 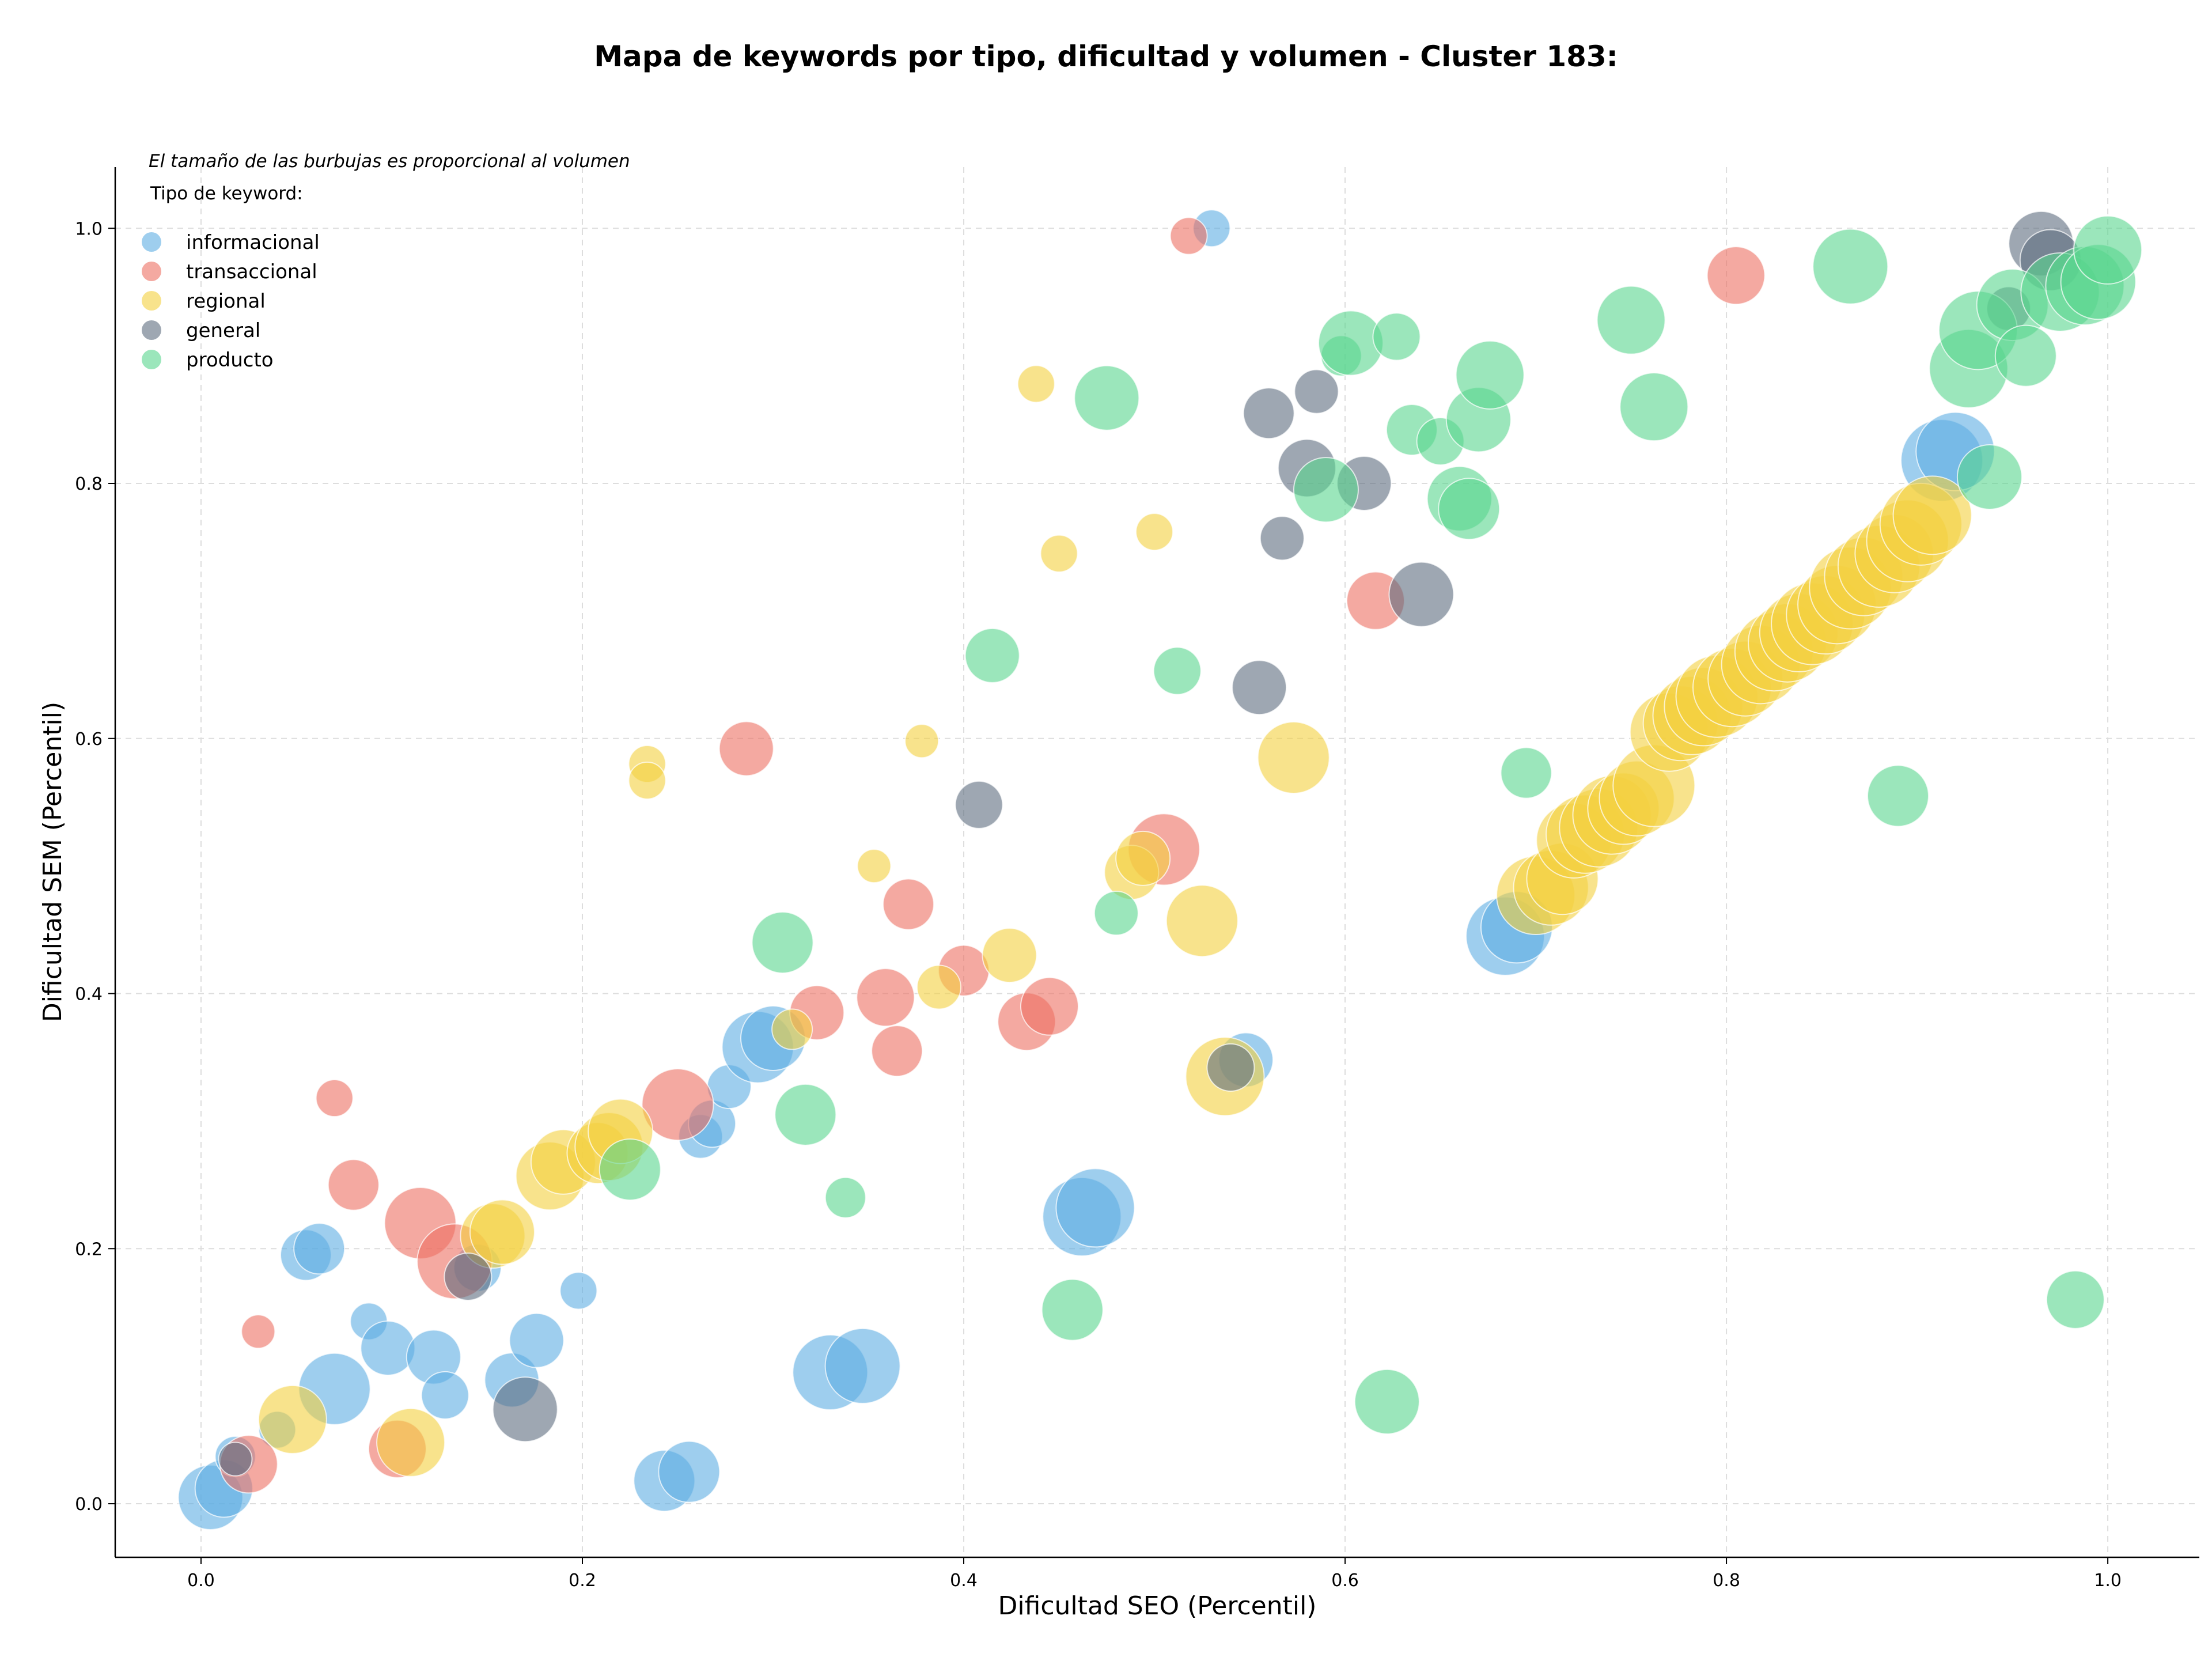 I want to click on x-tick-label: 0.4, so click(x=964, y=1581).